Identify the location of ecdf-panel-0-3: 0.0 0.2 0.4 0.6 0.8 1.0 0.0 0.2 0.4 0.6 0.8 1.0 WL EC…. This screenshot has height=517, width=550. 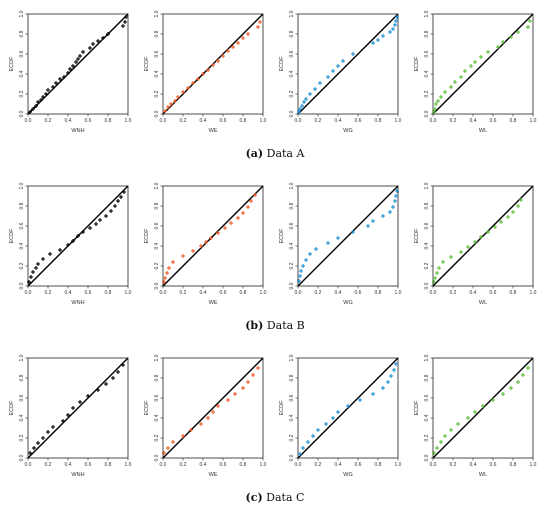
(475, 72).